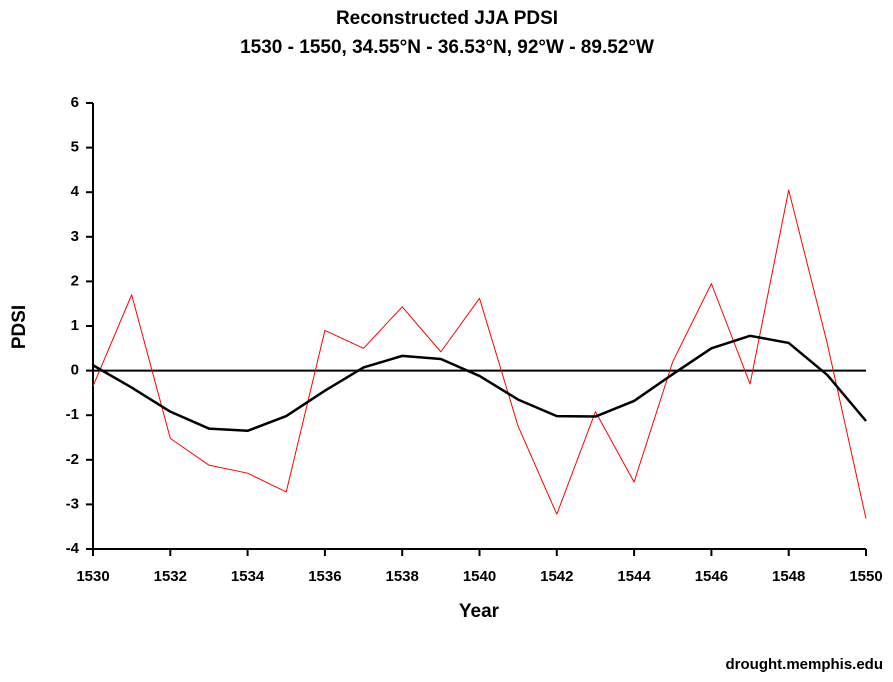 The height and width of the screenshot is (682, 893). I want to click on y-tick-label: 0, so click(75, 370).